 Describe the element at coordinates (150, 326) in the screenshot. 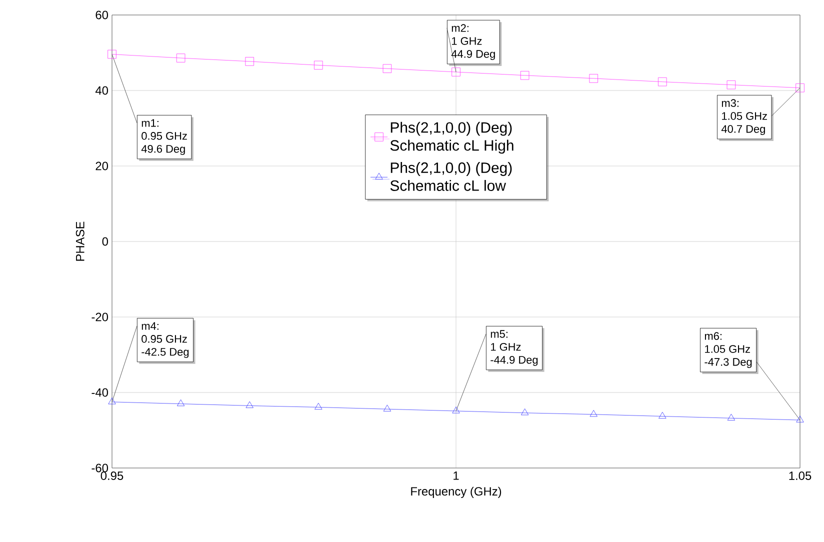

I see `annotation: m4:` at that location.